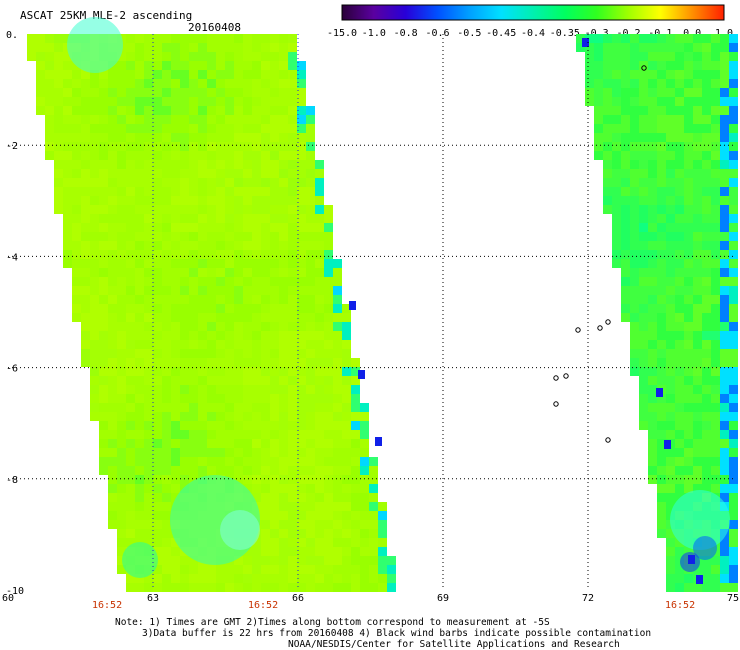  What do you see at coordinates (501, 33) in the screenshot?
I see `colorbar-tick-label: -0.45` at bounding box center [501, 33].